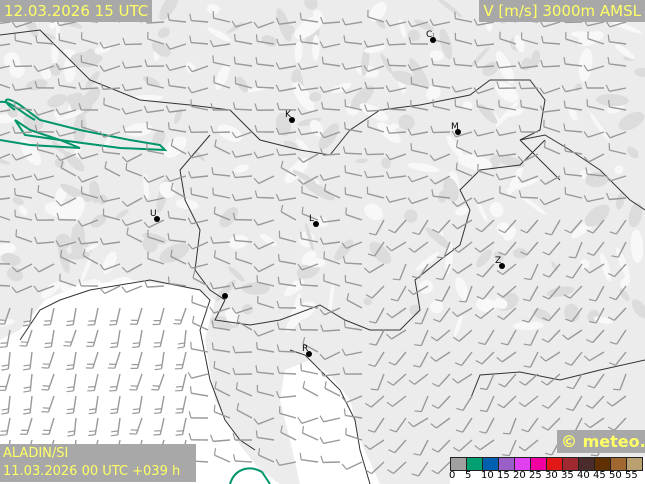 This screenshot has height=484, width=645. Describe the element at coordinates (519, 475) in the screenshot. I see `legend-tick: 20` at that location.